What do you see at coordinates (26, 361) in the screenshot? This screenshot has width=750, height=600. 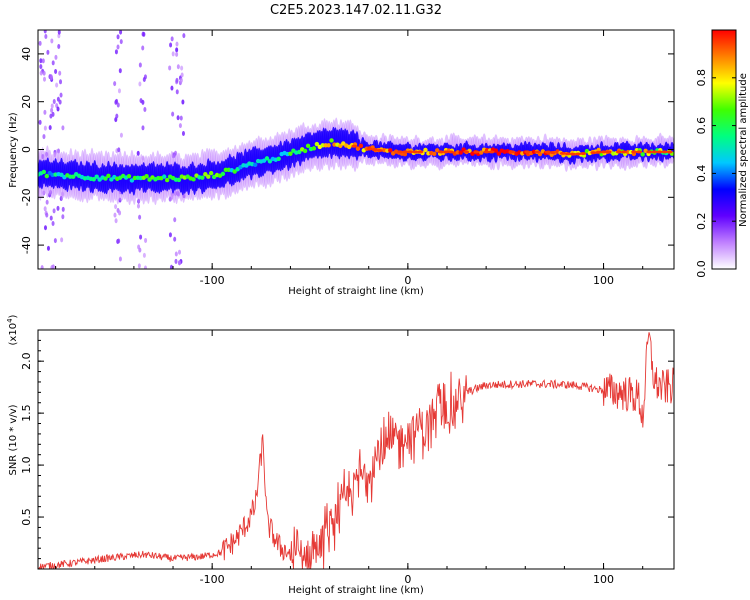 I see `snr-y-tick-label: 2.0` at bounding box center [26, 361].